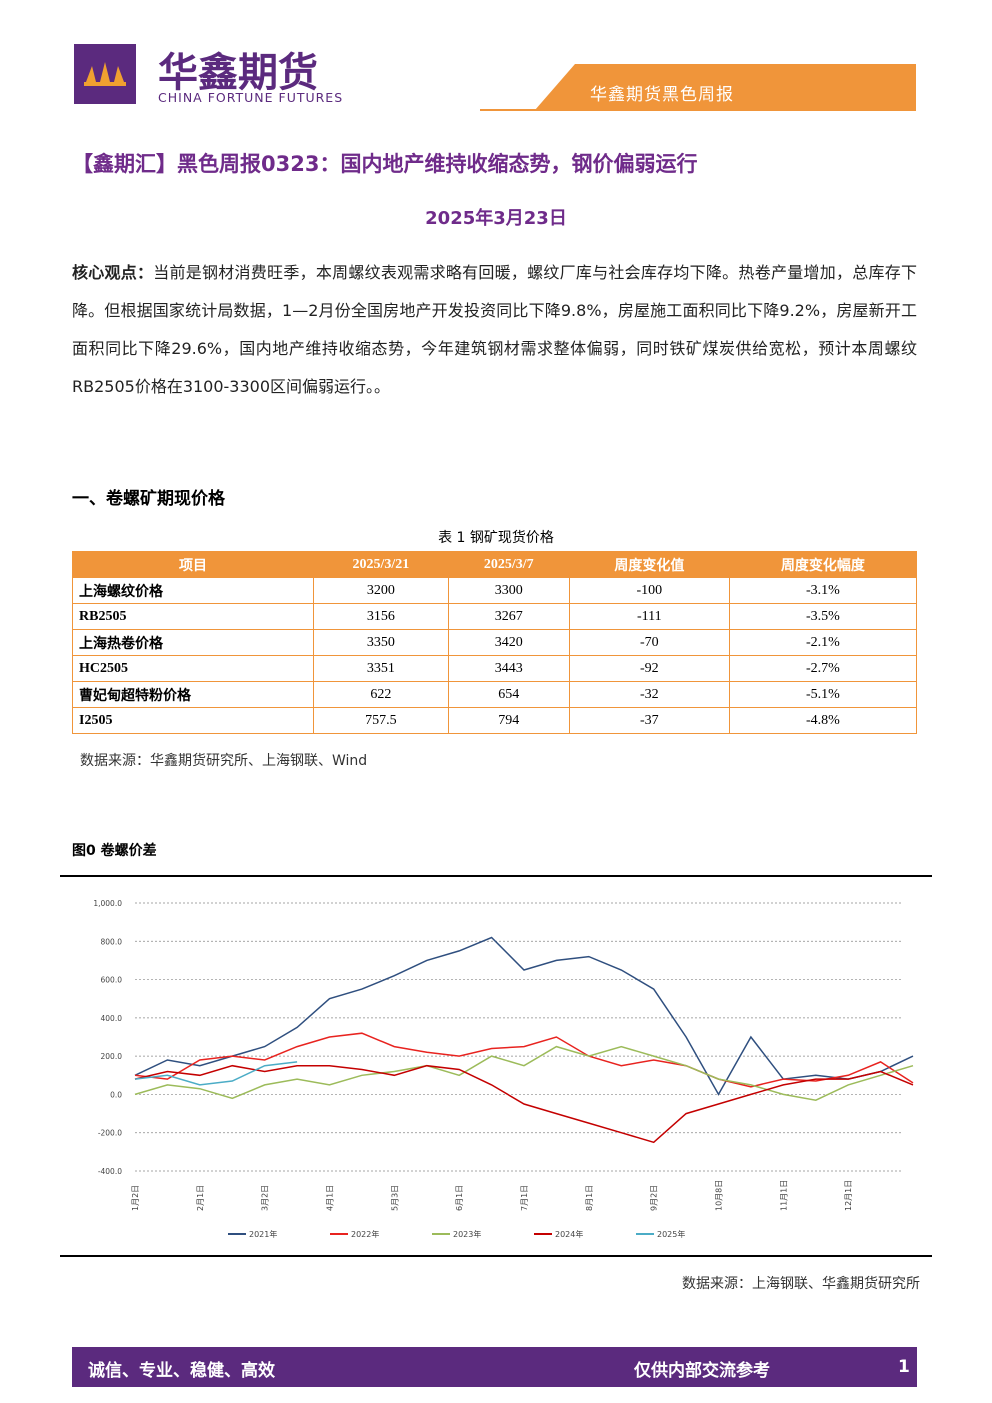 Image resolution: width=992 pixels, height=1403 pixels. Describe the element at coordinates (116, 1094) in the screenshot. I see `y-tick-label: 0.0` at that location.